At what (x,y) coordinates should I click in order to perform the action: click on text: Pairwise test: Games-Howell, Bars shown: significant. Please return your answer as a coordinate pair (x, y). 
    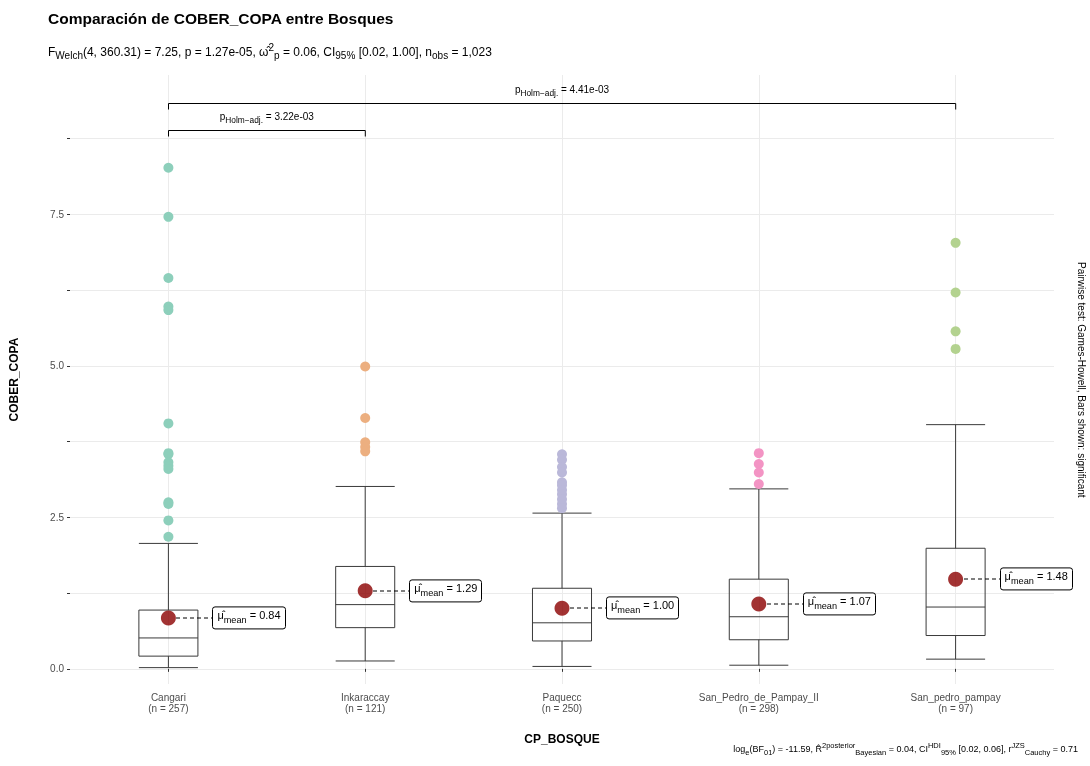
    Looking at the image, I should click on (1081, 379).